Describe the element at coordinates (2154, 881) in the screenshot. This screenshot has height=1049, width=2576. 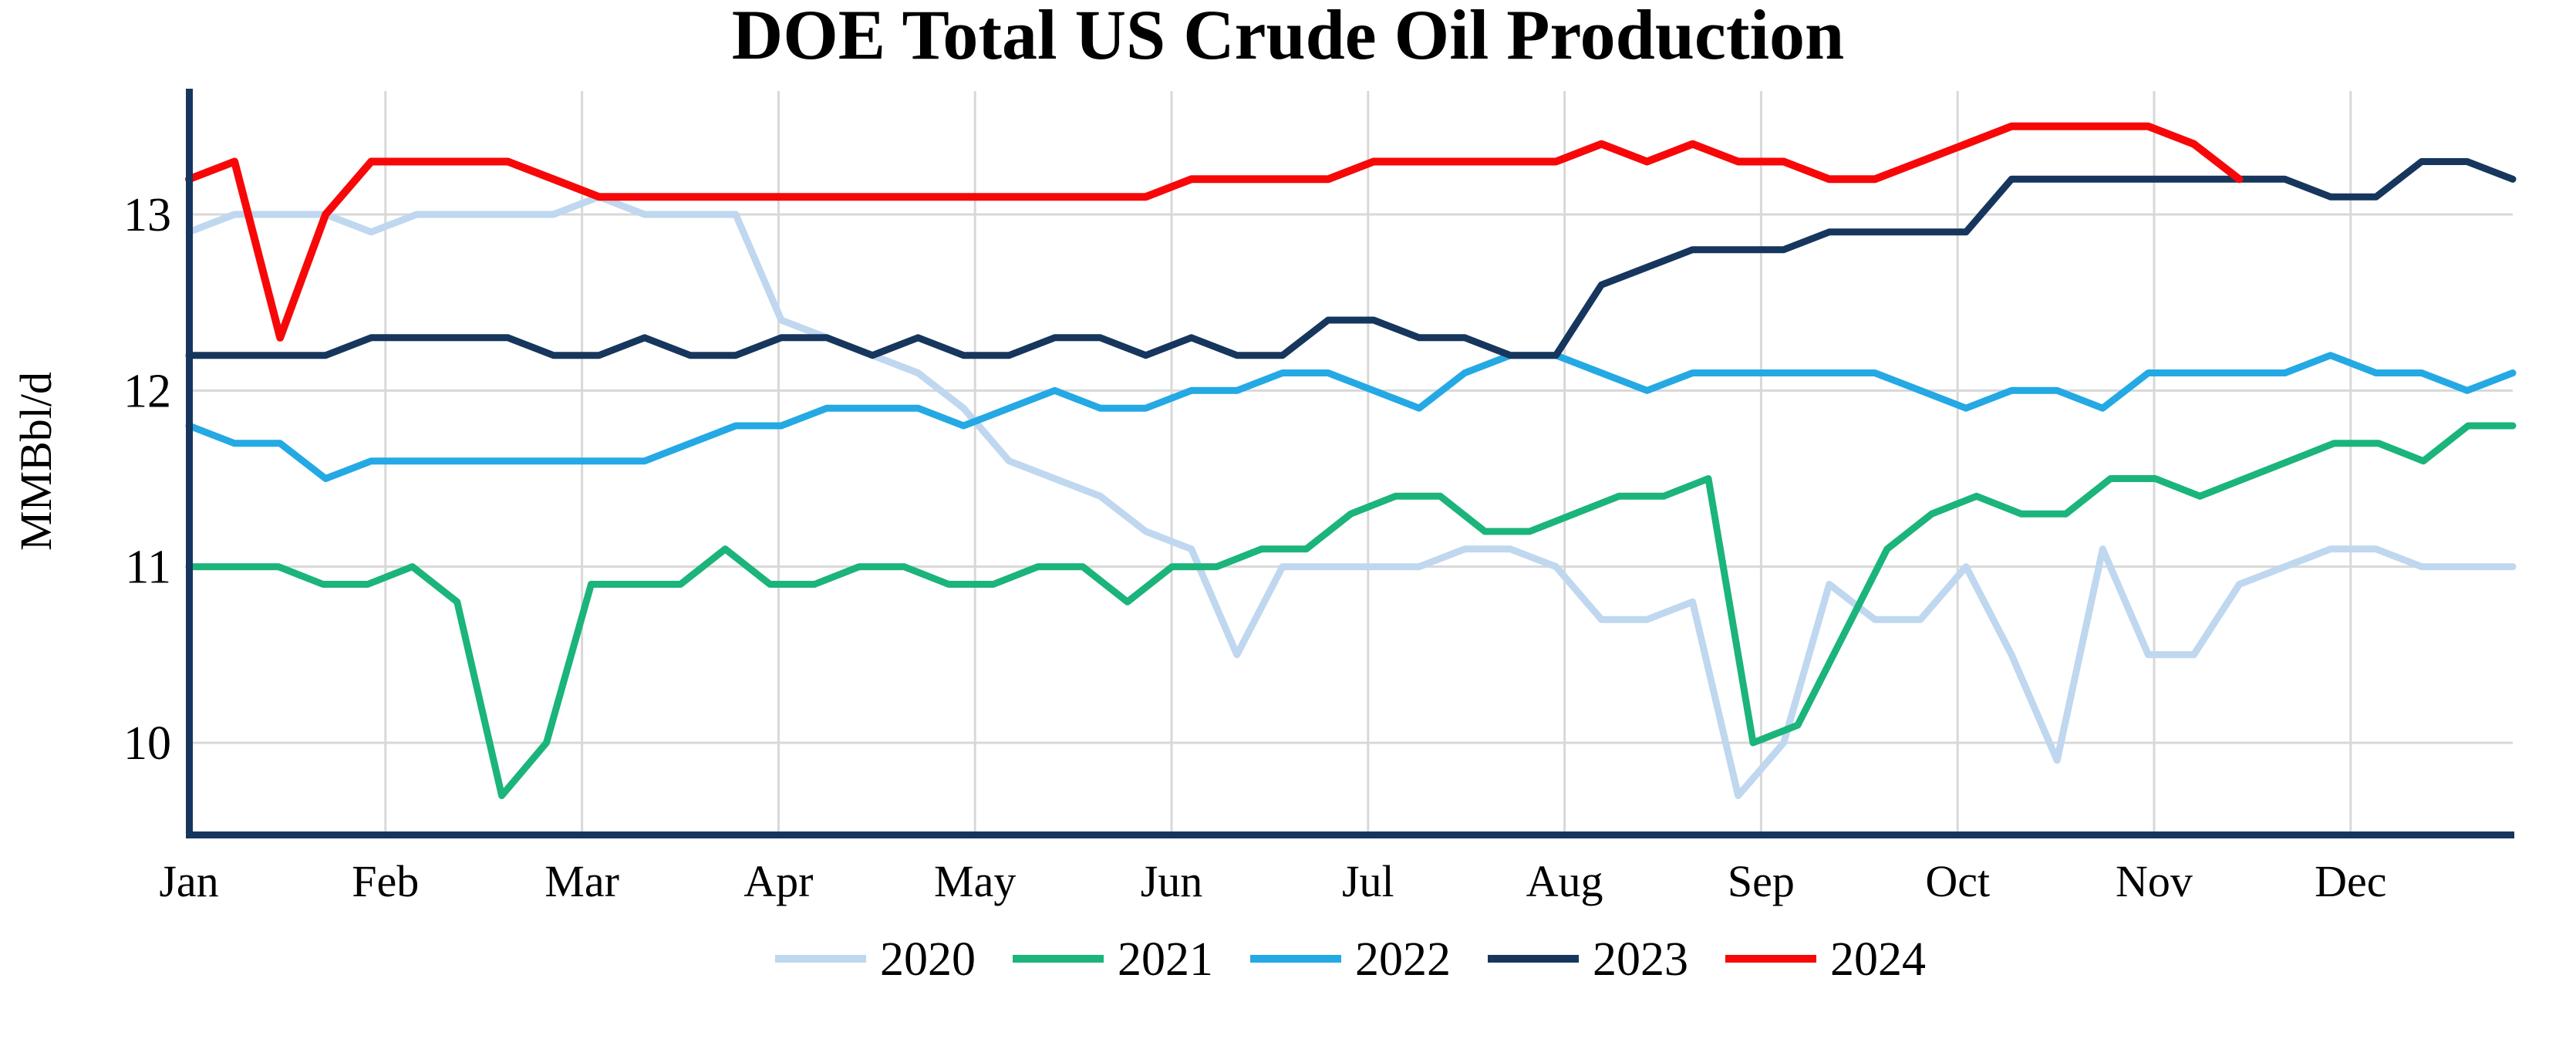
I see `x-tick-Nov: Nov` at that location.